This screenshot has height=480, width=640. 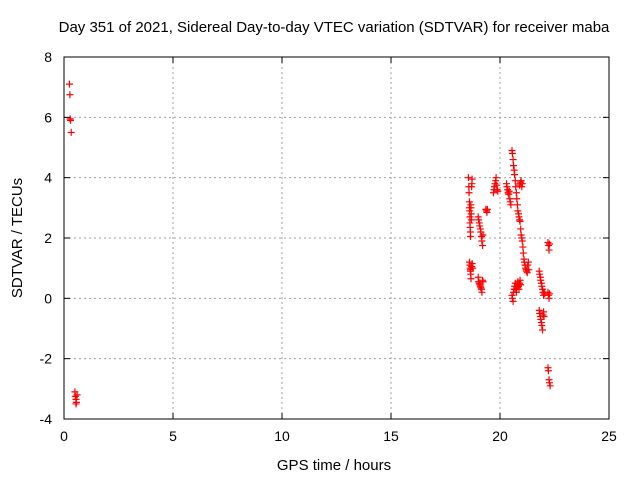 What do you see at coordinates (48, 238) in the screenshot?
I see `y-tick-label: 2` at bounding box center [48, 238].